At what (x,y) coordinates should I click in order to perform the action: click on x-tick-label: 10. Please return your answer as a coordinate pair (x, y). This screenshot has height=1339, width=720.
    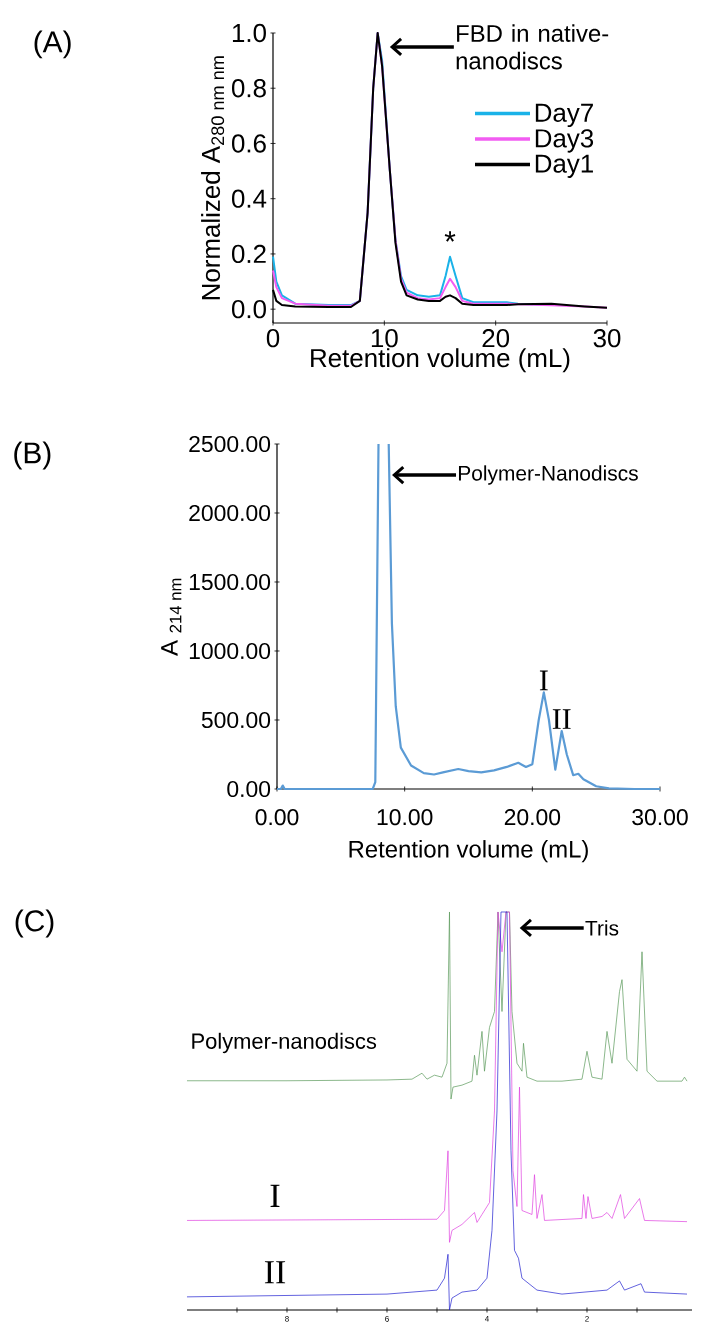
    Looking at the image, I should click on (384, 338).